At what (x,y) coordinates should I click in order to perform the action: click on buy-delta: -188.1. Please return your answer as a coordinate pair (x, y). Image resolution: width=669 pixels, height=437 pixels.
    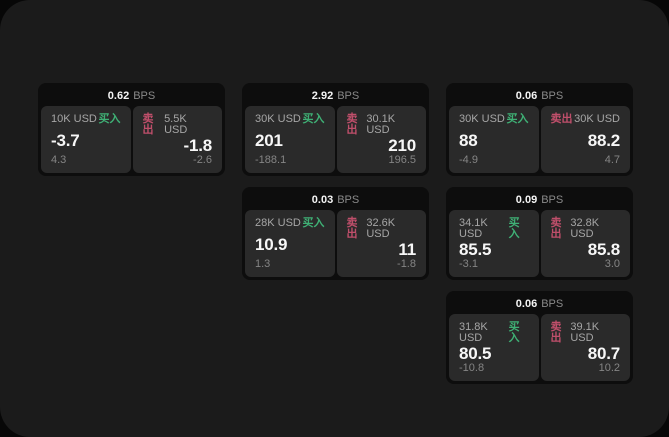
    Looking at the image, I should click on (271, 160).